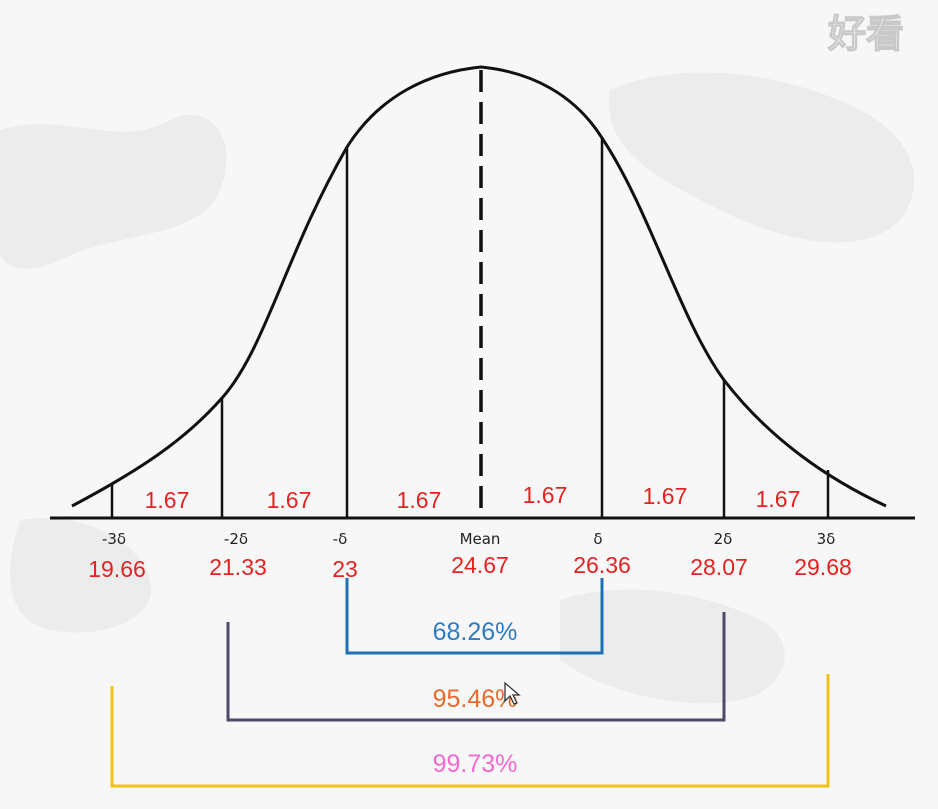 The height and width of the screenshot is (809, 938). I want to click on sigma-label-minus-1: -δ, so click(340, 539).